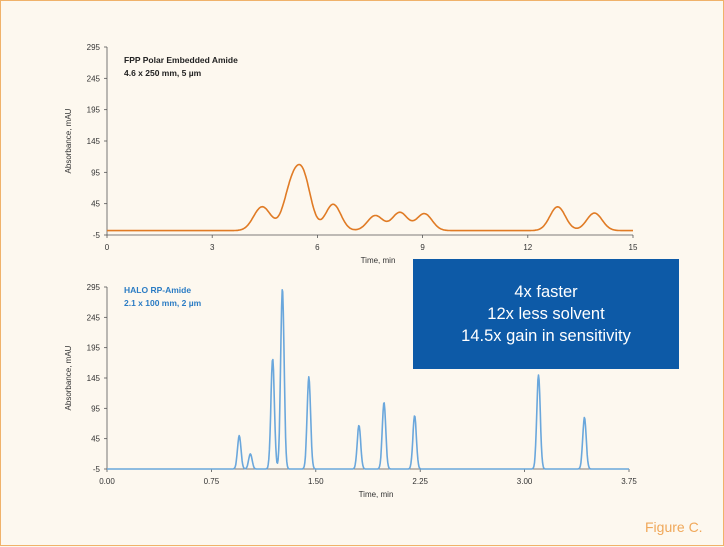  I want to click on chart2-subtitle: 2.1 x 100 mm, 2 µm, so click(163, 303).